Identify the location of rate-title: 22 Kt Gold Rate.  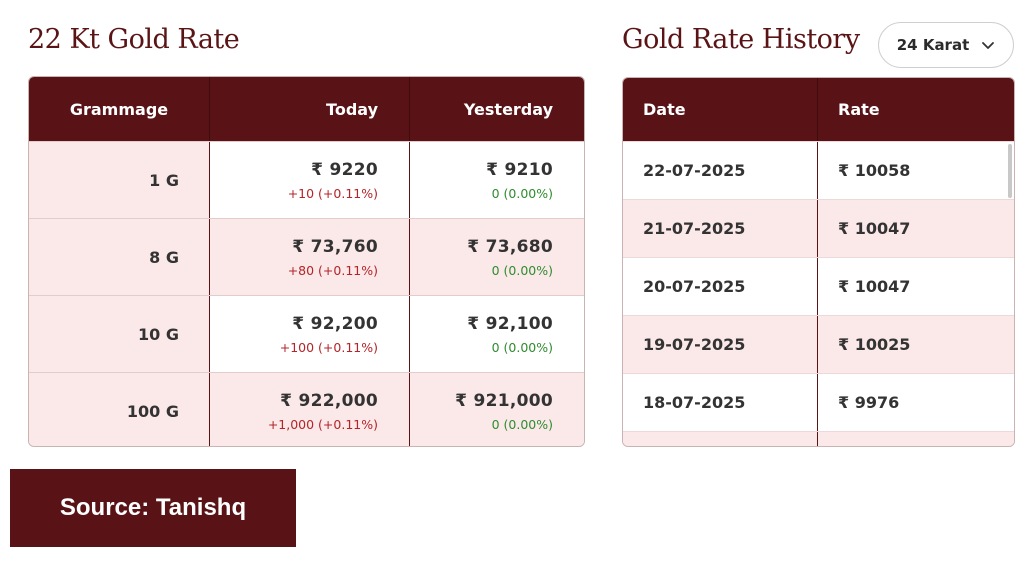
(134, 39).